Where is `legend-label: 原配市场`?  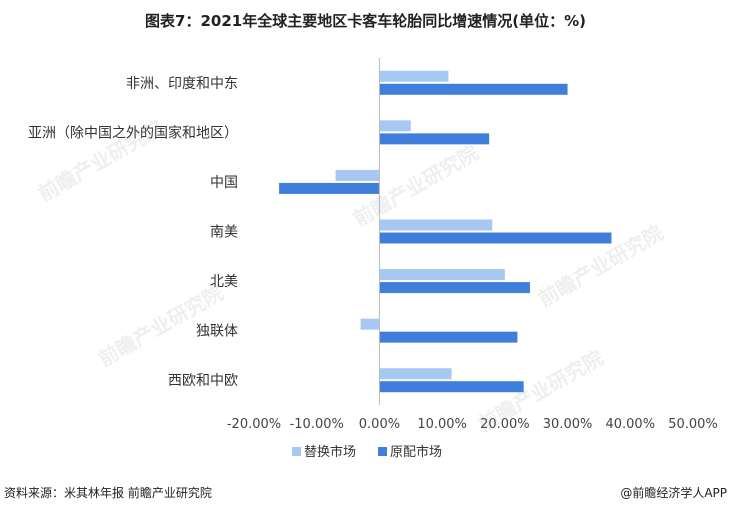
legend-label: 原配市场 is located at coordinates (416, 452).